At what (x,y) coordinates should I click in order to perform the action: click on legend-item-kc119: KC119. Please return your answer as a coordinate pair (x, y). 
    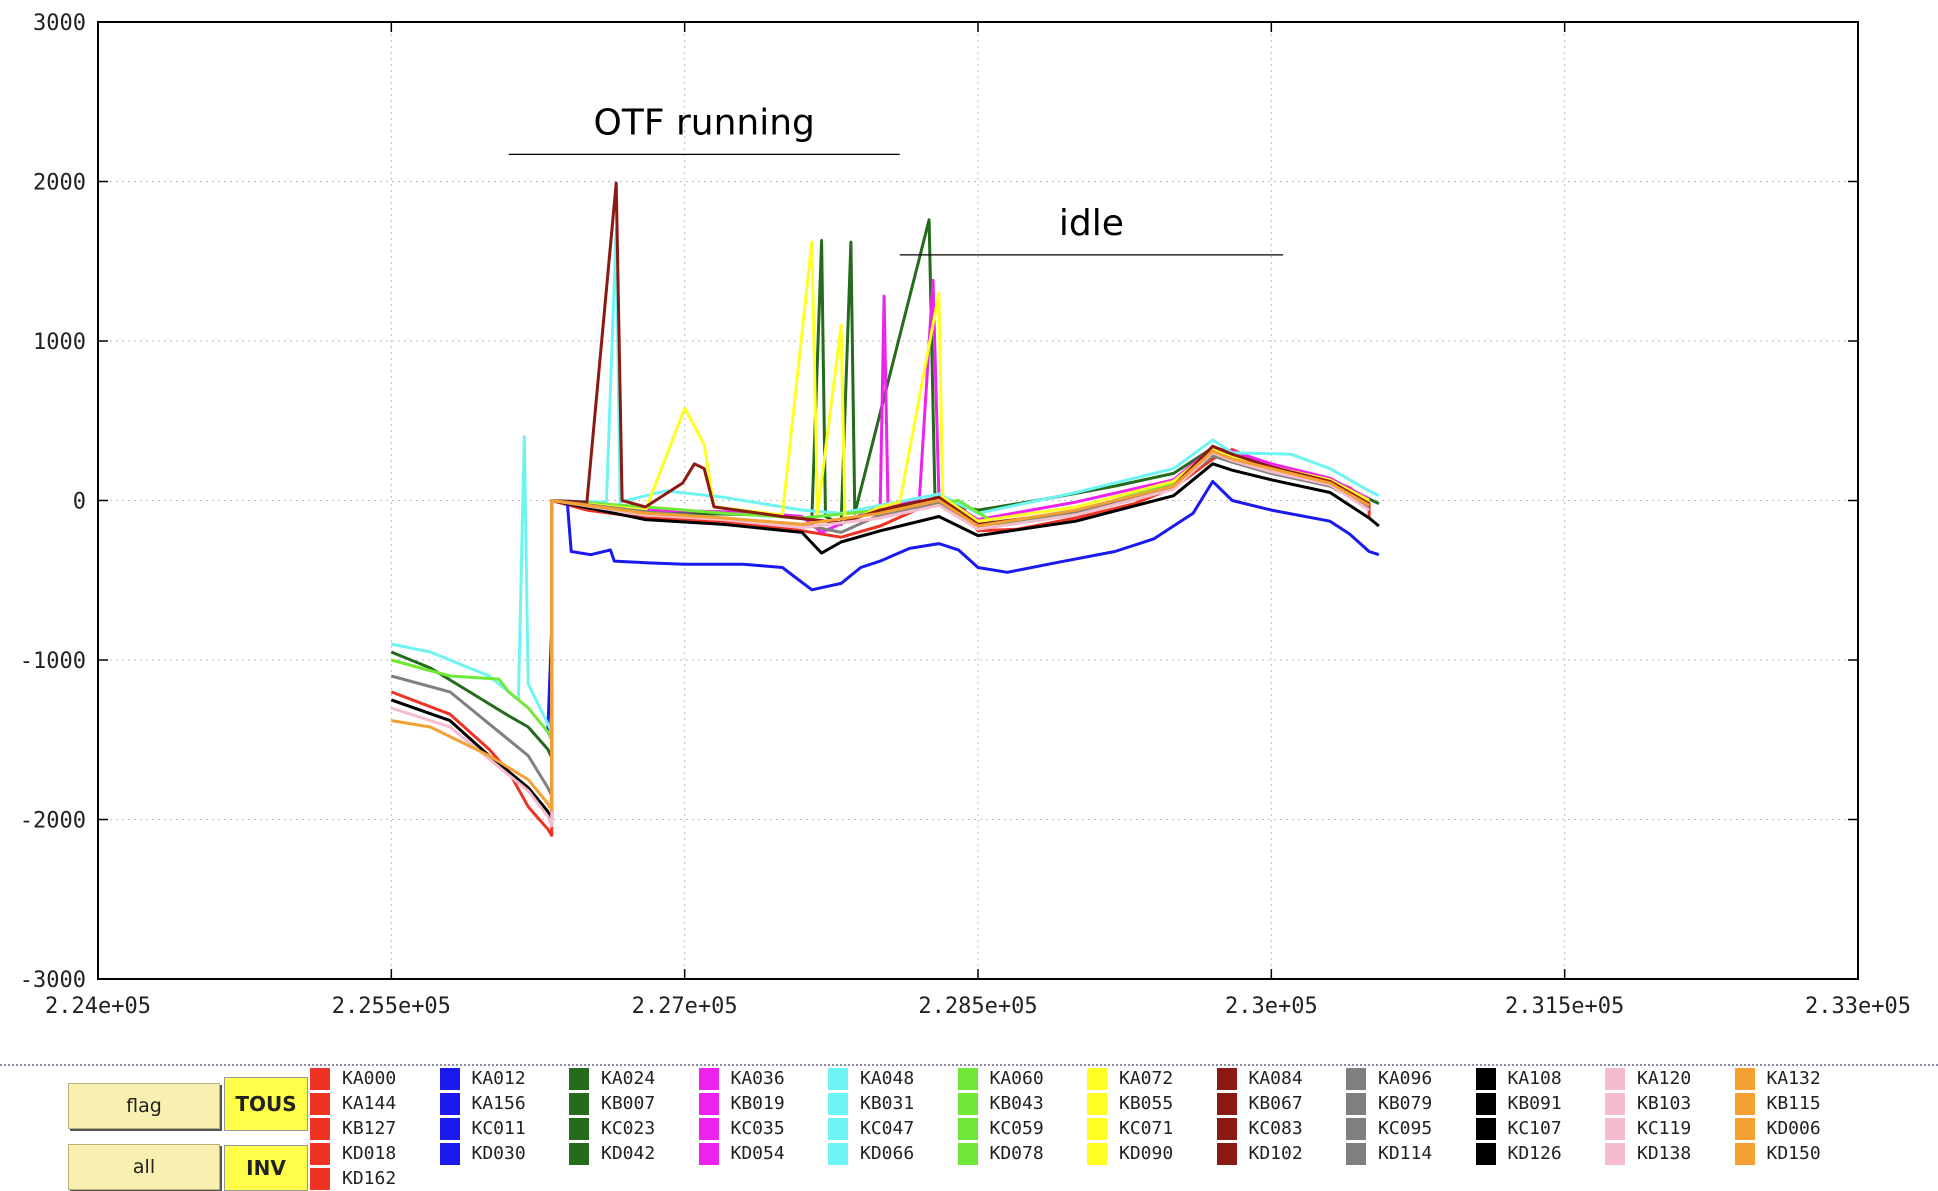
    Looking at the image, I should click on (1648, 1128).